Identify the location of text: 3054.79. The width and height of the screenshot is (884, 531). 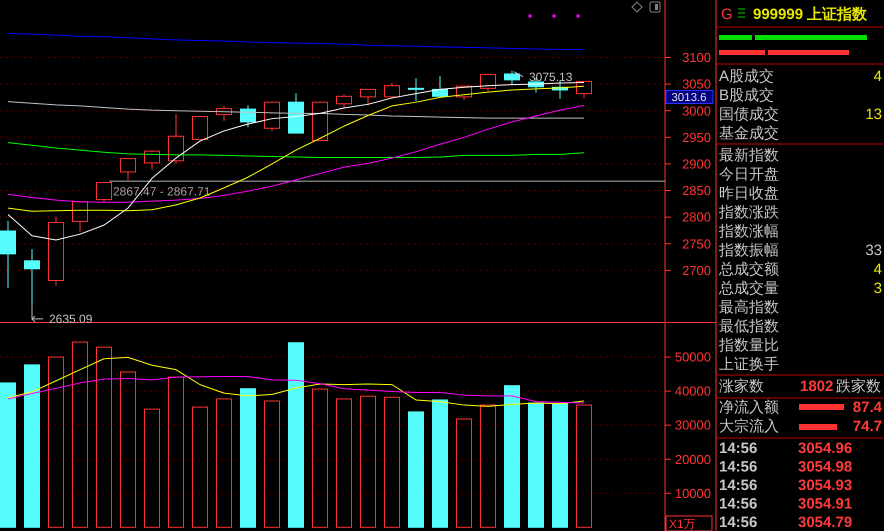
(825, 522).